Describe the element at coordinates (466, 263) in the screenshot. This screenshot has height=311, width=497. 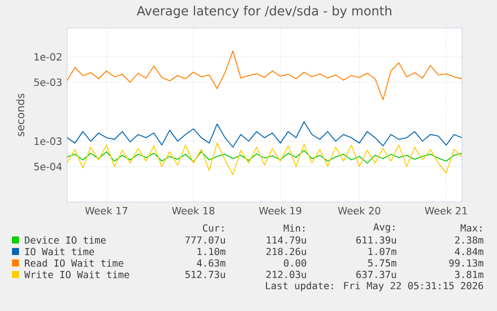
I see `text: 99.13m` at that location.